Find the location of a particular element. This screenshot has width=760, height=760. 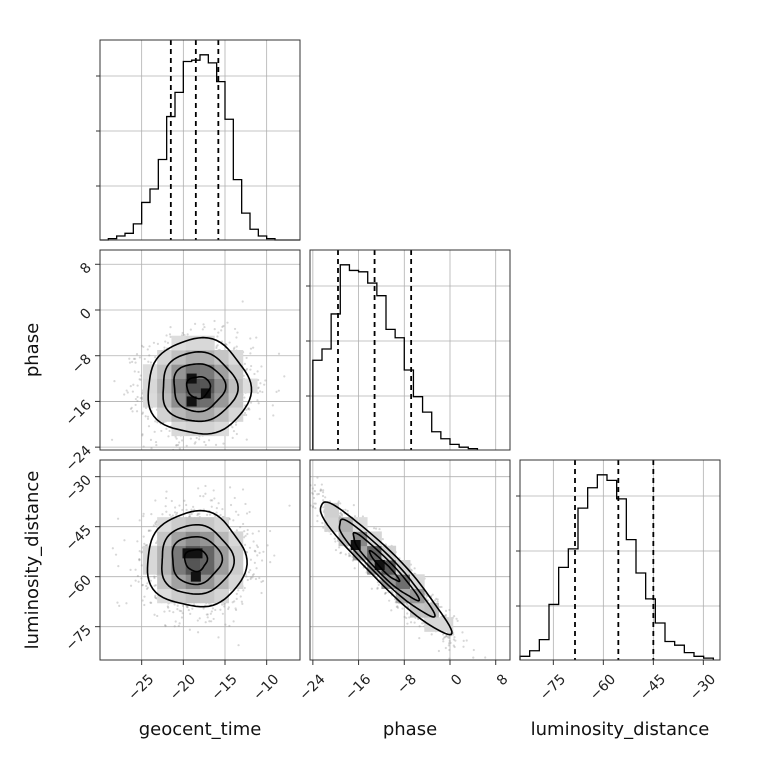

x-tick-label-geocent-time: −10 is located at coordinates (266, 687).